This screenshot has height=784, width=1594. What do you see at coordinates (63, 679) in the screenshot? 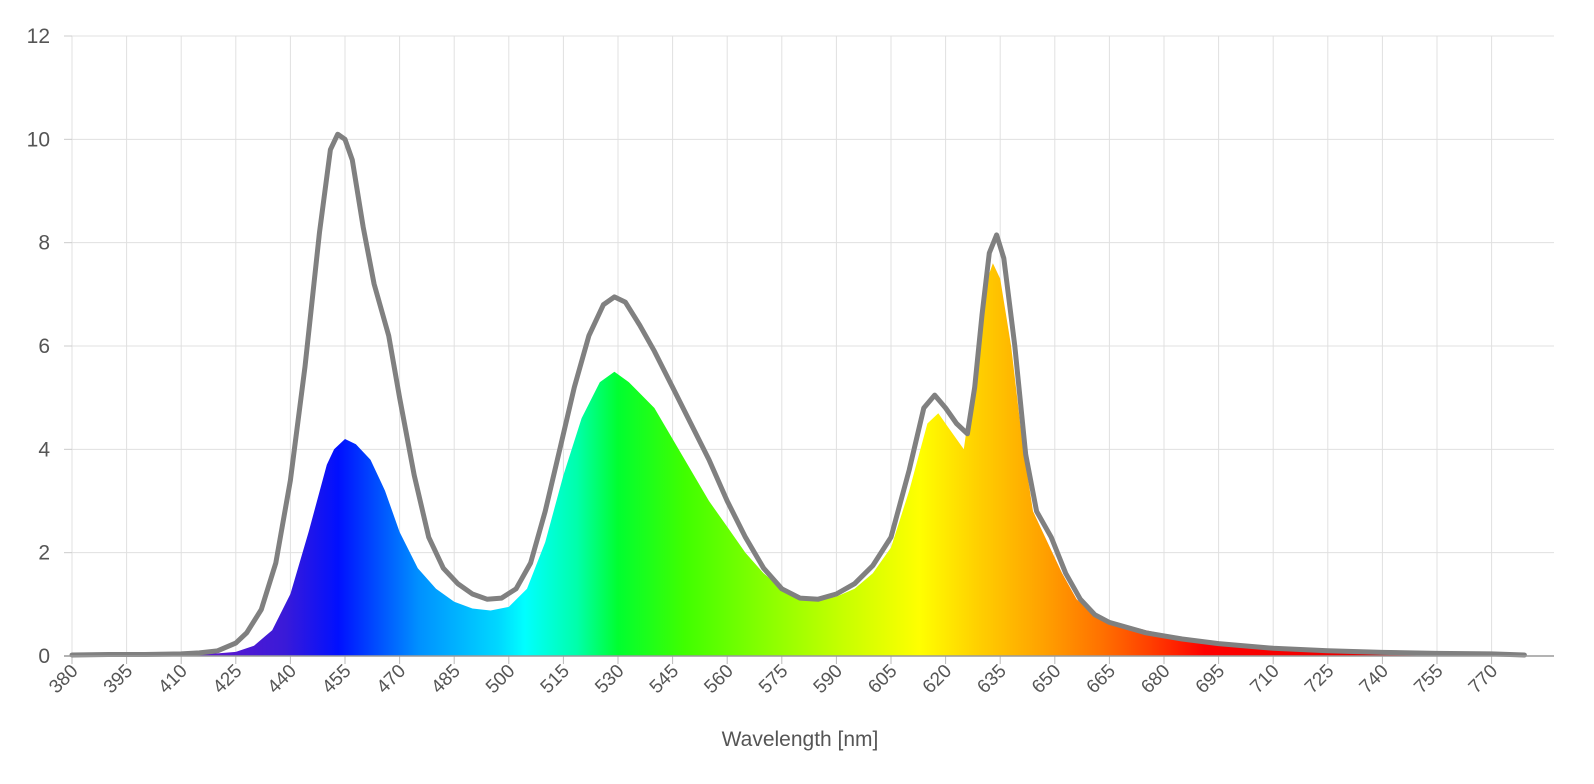
I see `x-tick-label: 380` at bounding box center [63, 679].